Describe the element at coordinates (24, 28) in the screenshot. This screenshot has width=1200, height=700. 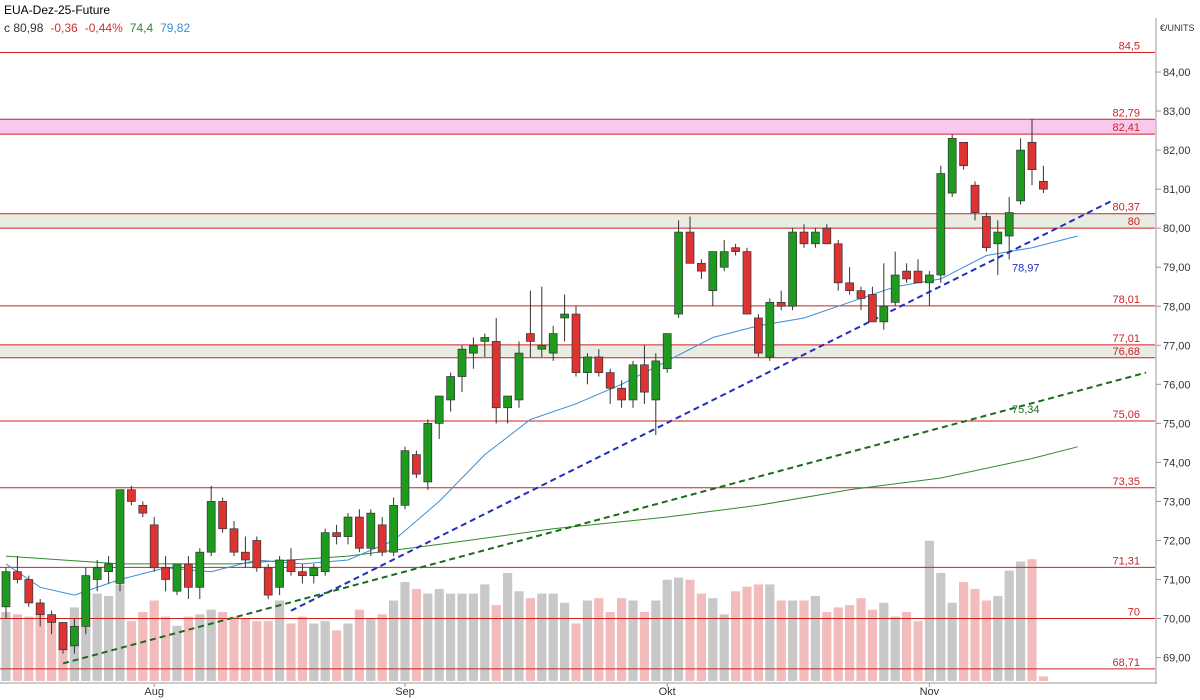
I see `close-value: c 80,98` at that location.